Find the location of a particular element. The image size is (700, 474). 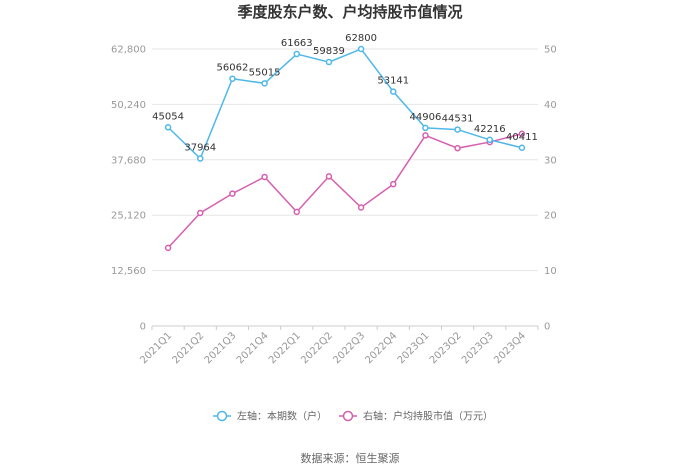

x-tick-label: 2021Q3 is located at coordinates (221, 348).